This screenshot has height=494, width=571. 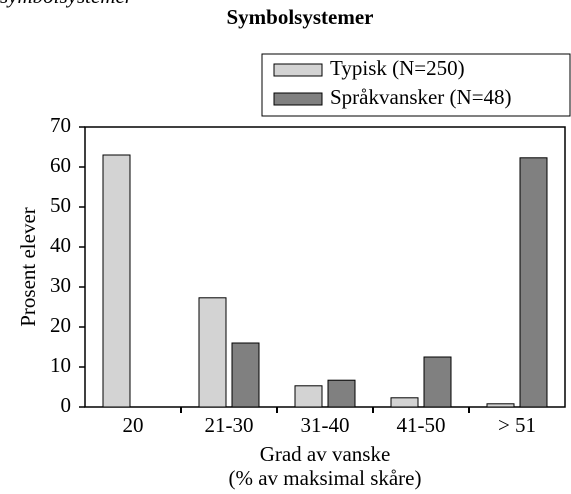 What do you see at coordinates (517, 425) in the screenshot?
I see `x-tick-label: > 51` at bounding box center [517, 425].